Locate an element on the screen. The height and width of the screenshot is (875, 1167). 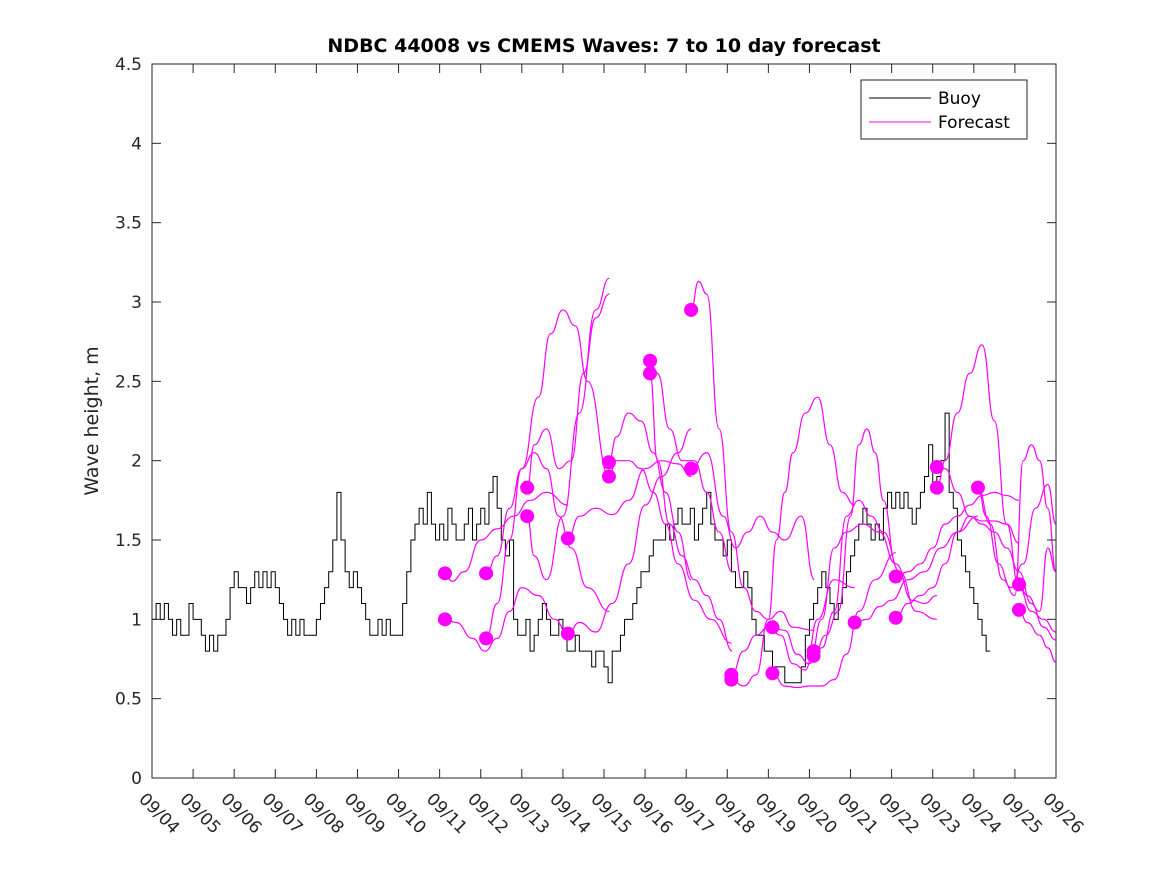
legend-box is located at coordinates (944, 109).